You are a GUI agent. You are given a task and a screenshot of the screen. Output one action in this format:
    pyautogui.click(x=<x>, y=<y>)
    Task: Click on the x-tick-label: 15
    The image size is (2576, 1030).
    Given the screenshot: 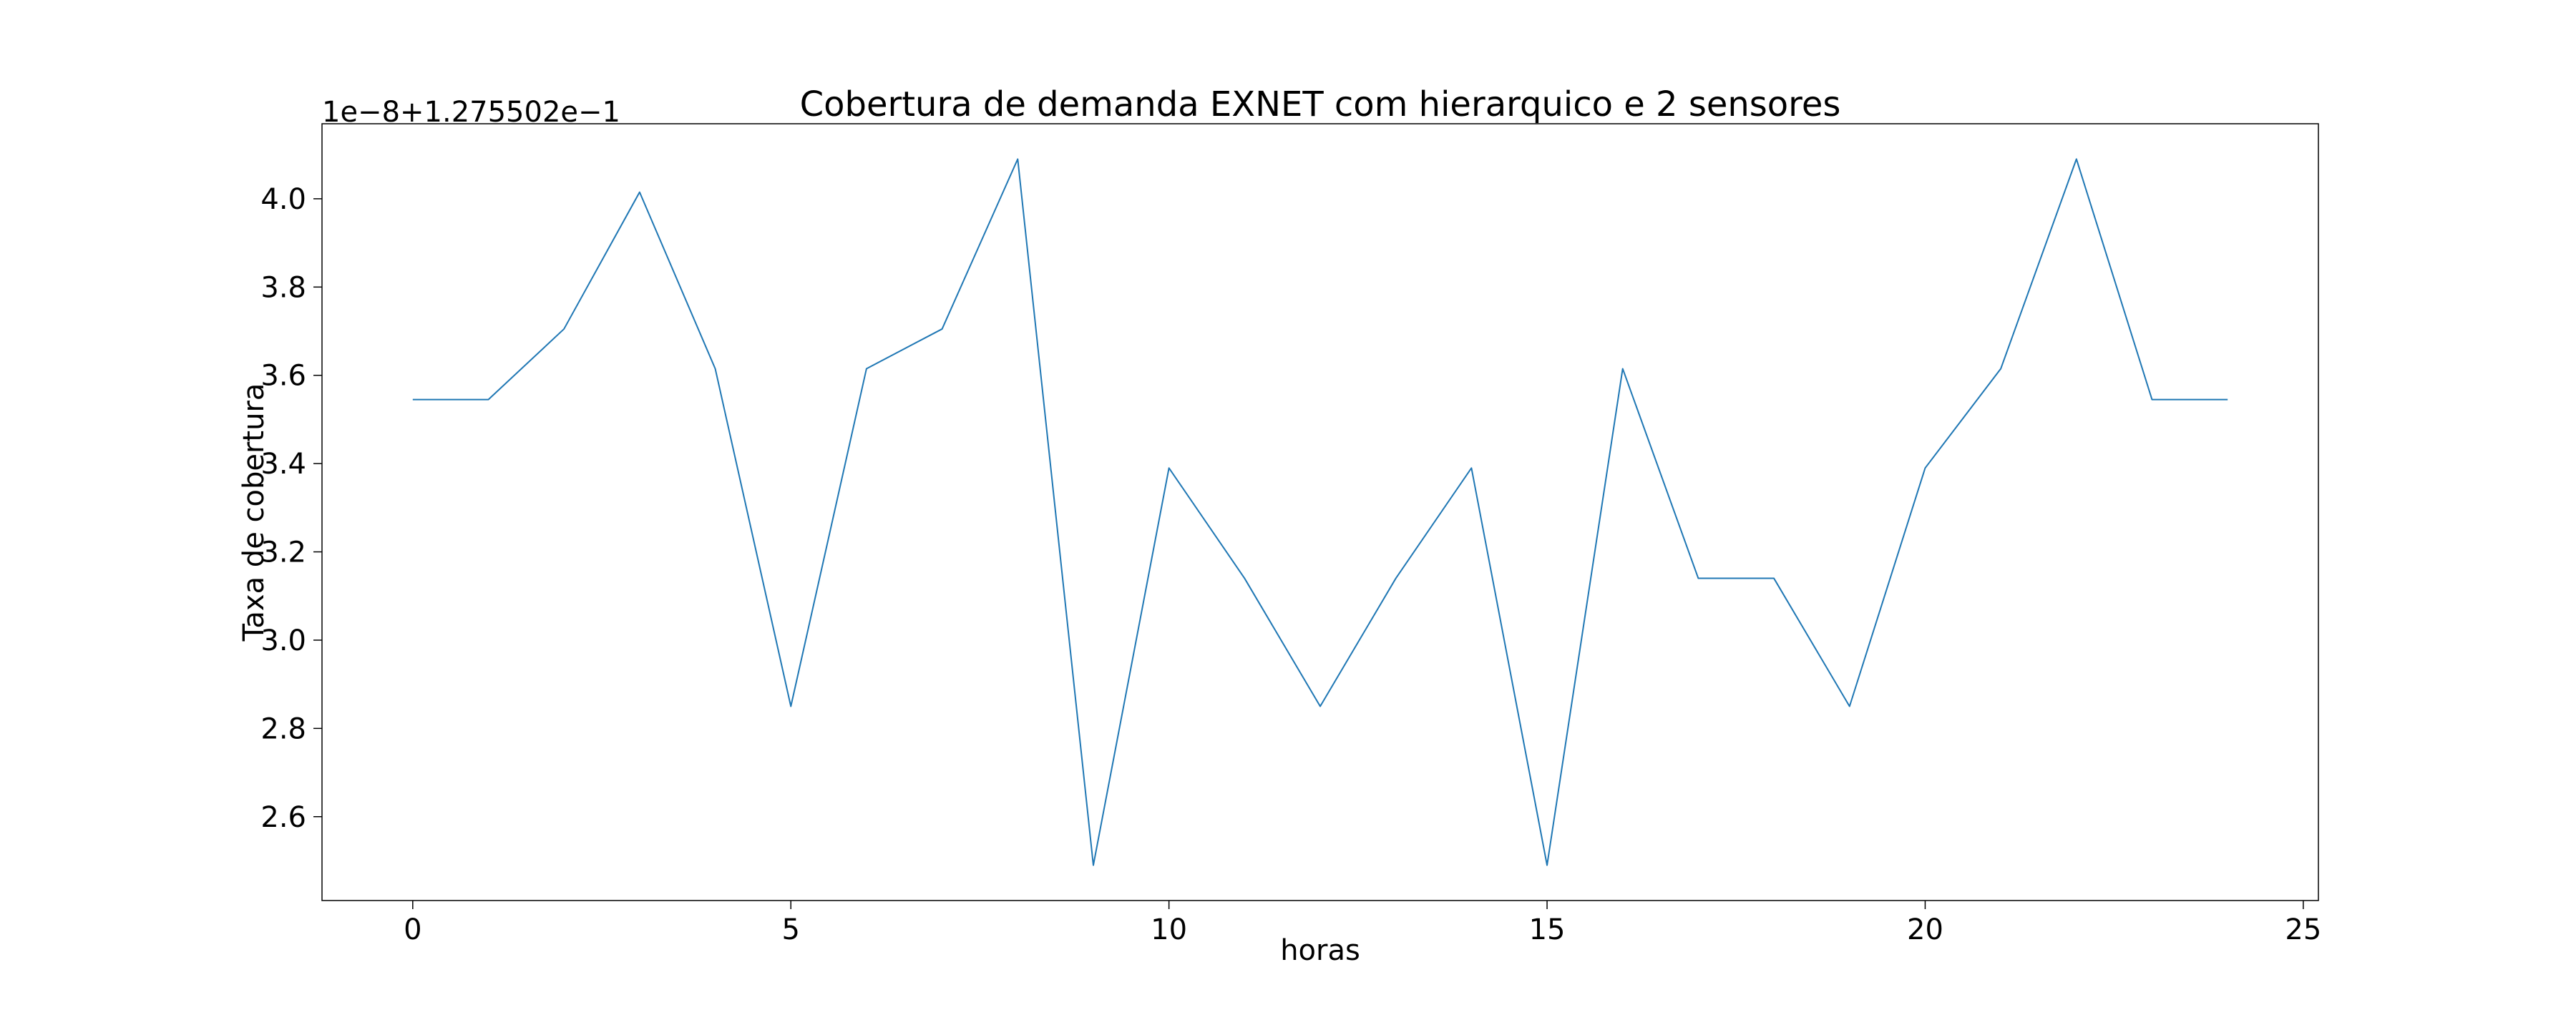 What is the action you would take?
    pyautogui.click(x=1547, y=929)
    